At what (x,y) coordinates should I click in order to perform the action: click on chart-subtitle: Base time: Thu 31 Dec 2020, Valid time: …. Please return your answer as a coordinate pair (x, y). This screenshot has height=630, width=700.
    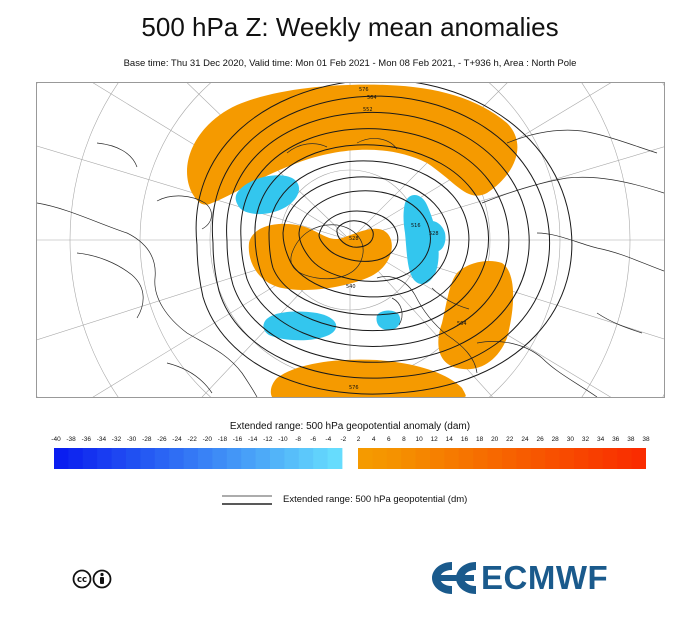
    Looking at the image, I should click on (350, 63).